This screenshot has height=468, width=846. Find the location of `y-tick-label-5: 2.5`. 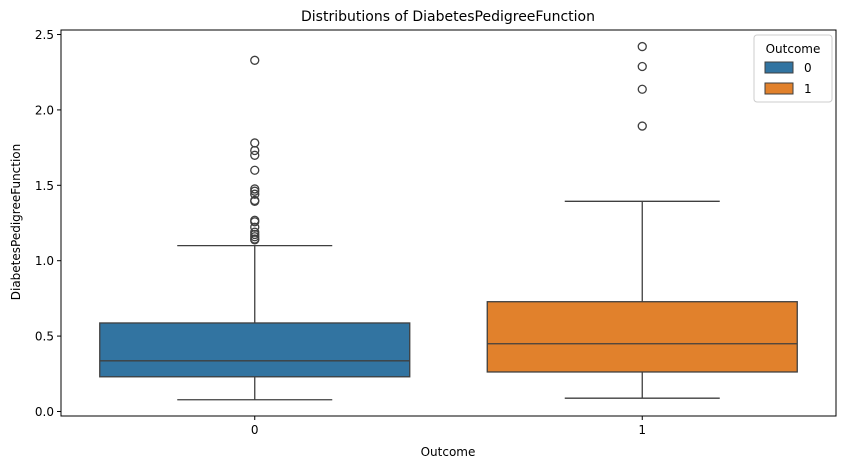

y-tick-label-5: 2.5 is located at coordinates (44, 35).